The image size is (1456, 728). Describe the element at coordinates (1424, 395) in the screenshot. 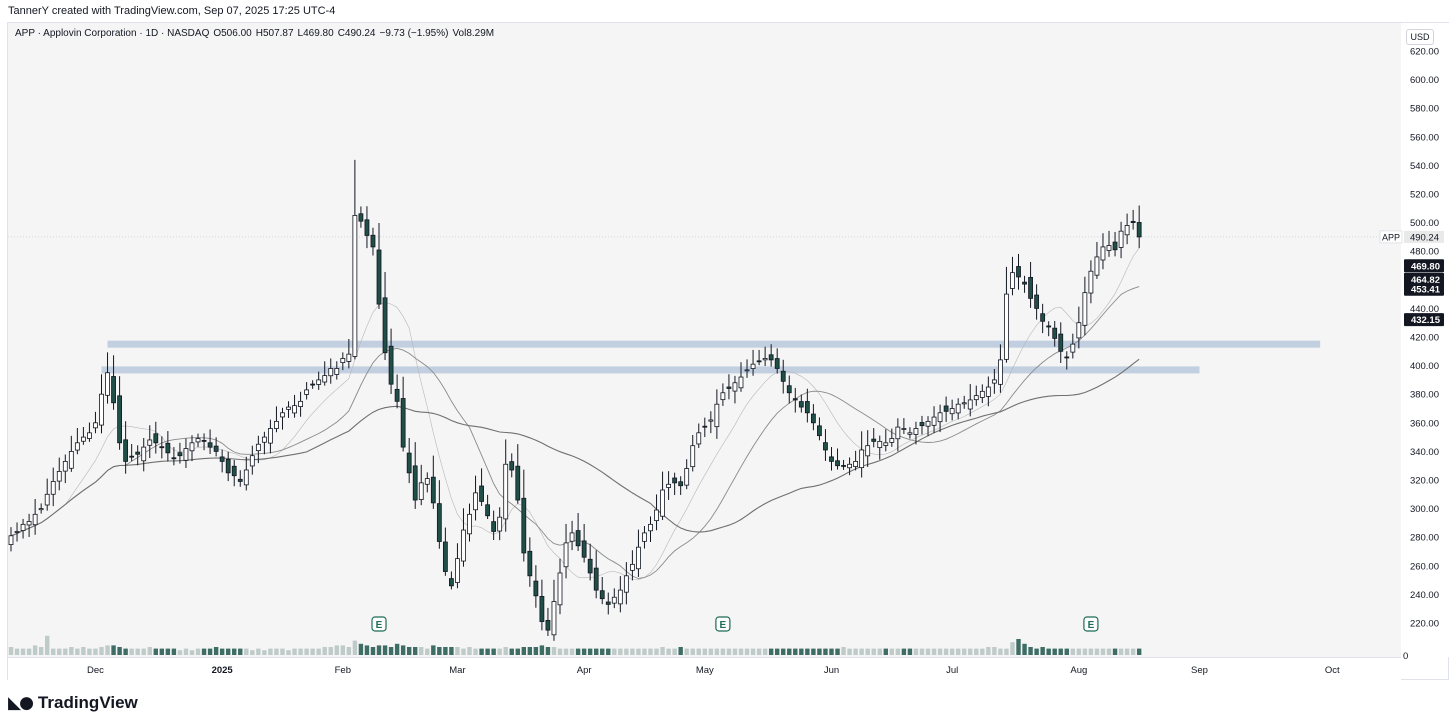

I see `price-tick-label: 380.00` at that location.